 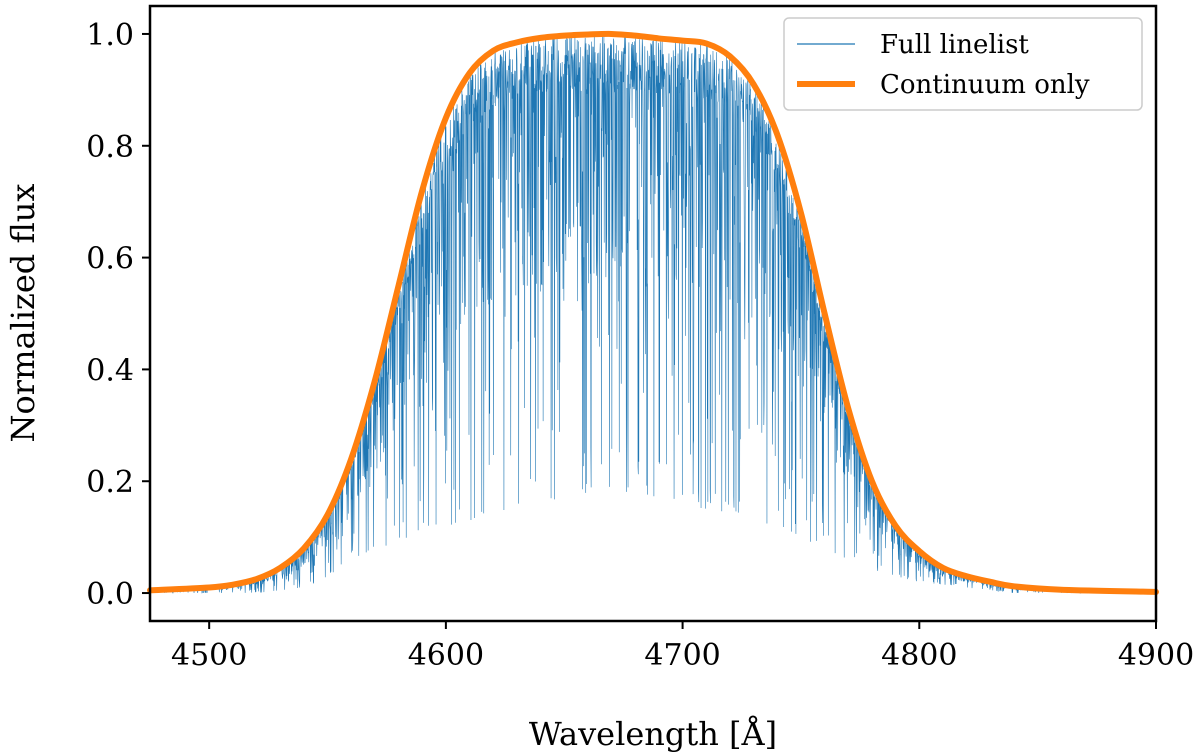 I want to click on y-tick-label: 0.4, so click(x=110, y=370).